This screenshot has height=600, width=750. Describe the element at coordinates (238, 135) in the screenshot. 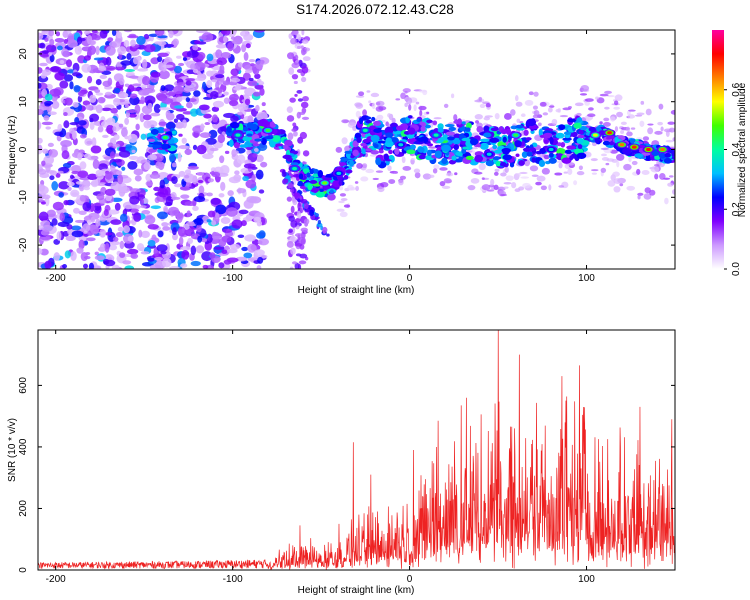

I see `peak-blob` at that location.